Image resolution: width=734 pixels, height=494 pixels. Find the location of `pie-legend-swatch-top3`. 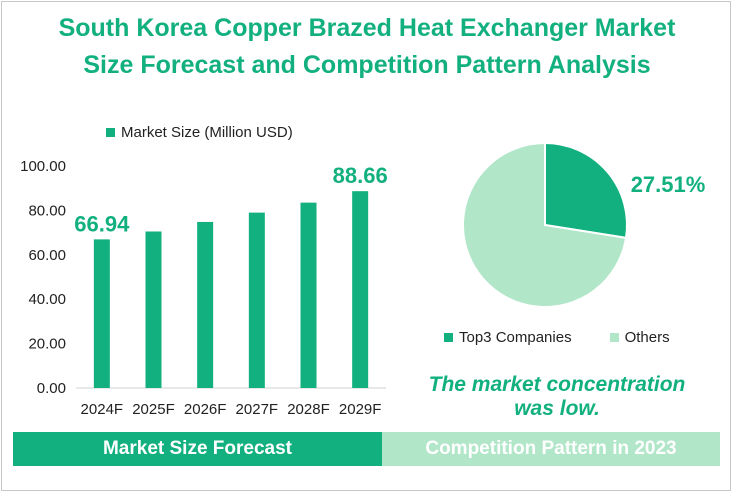

pie-legend-swatch-top3 is located at coordinates (448, 337).